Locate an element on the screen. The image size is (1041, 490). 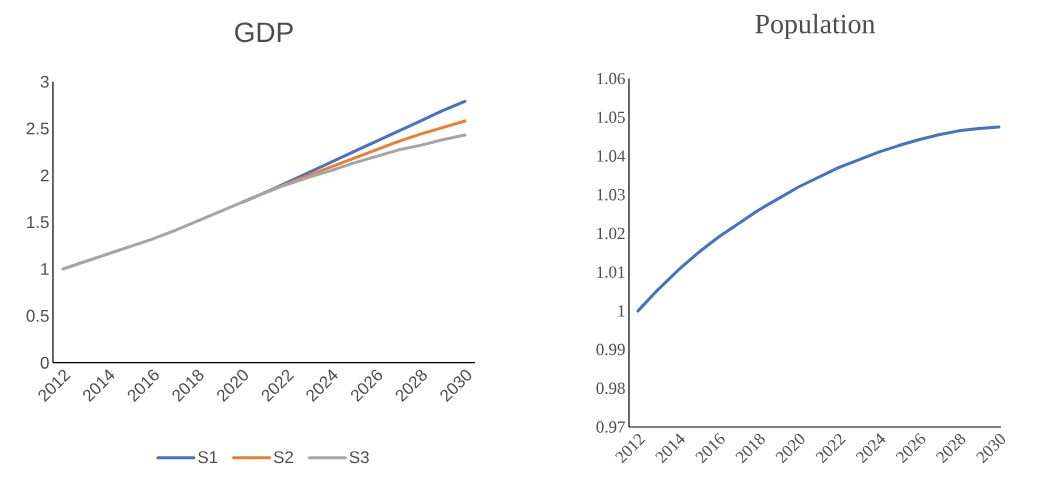
y-tick-label: 1.04 is located at coordinates (611, 156).